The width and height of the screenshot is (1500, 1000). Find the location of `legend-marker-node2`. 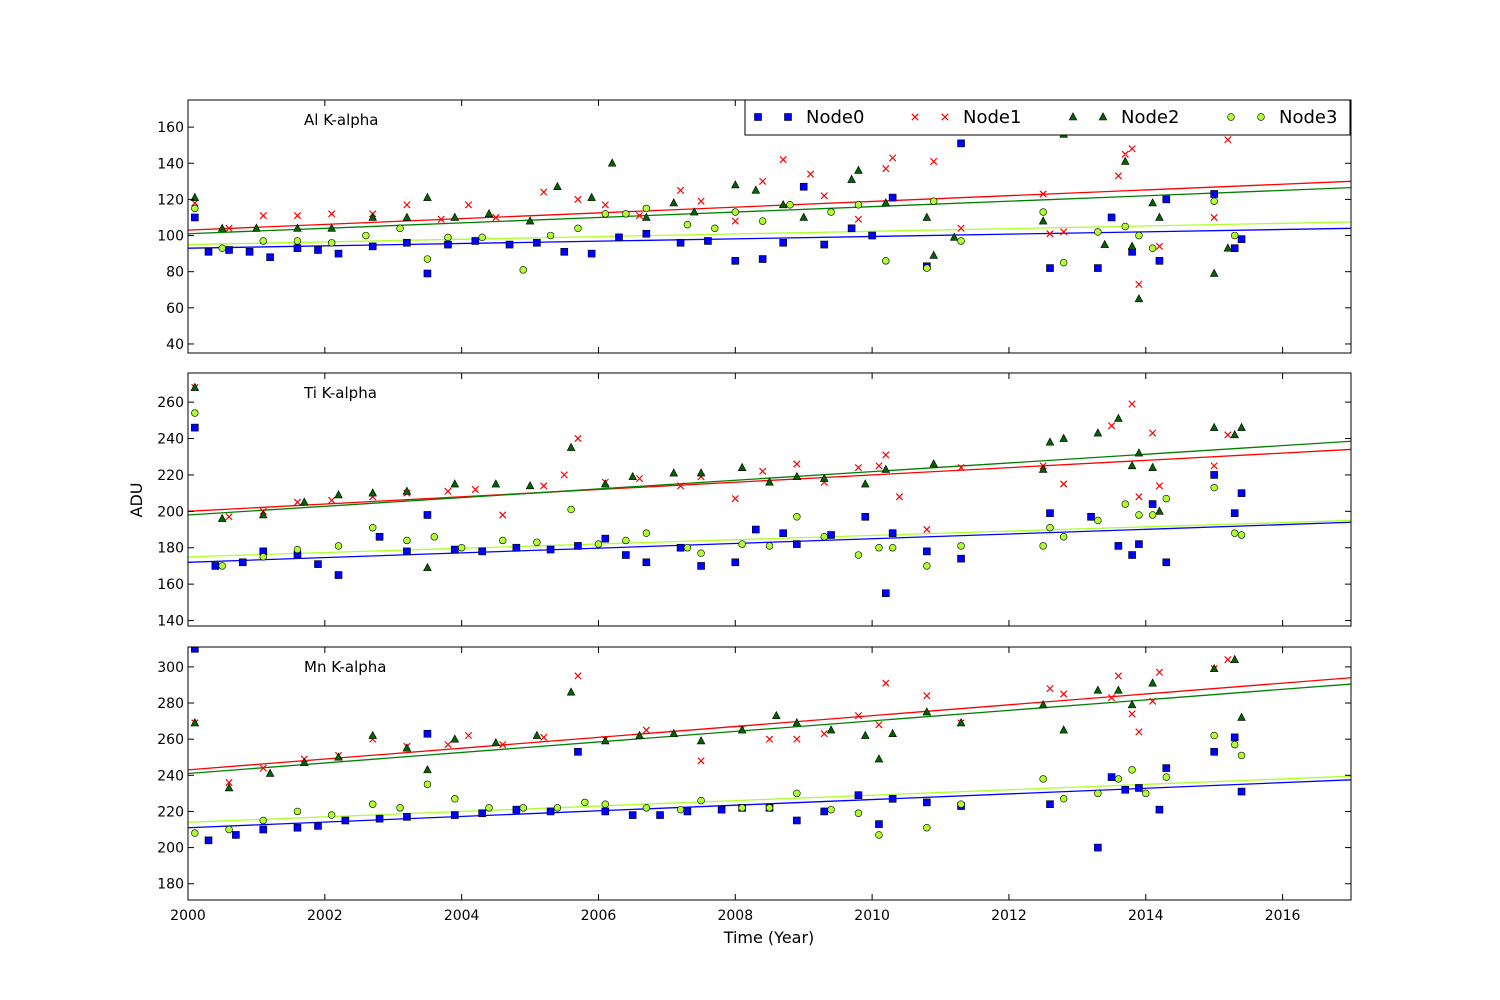

legend-marker-node2 is located at coordinates (1073, 116).